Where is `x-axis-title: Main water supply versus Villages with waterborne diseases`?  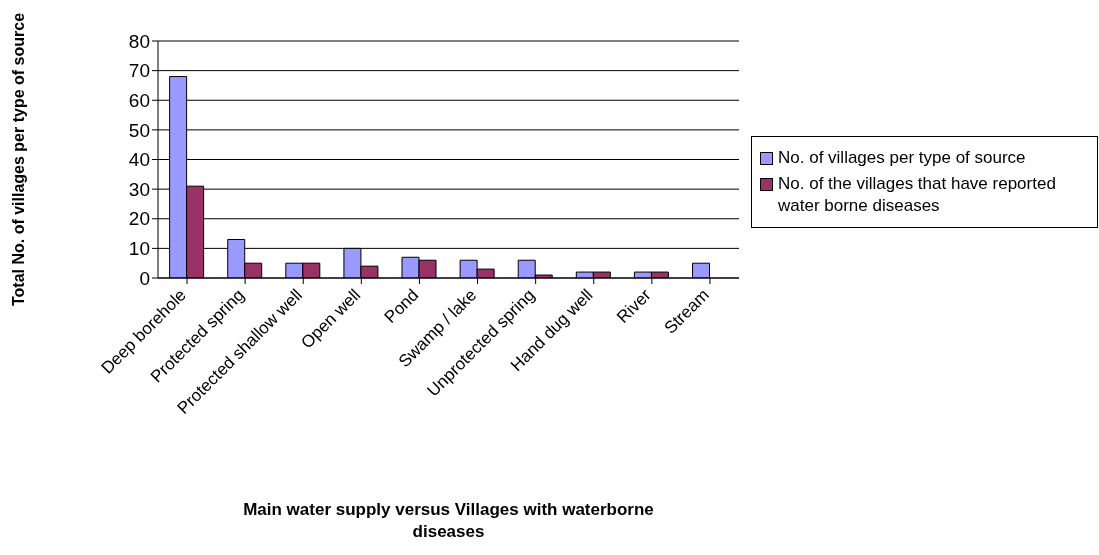
x-axis-title: Main water supply versus Villages with waterborne diseases is located at coordinates (448, 521).